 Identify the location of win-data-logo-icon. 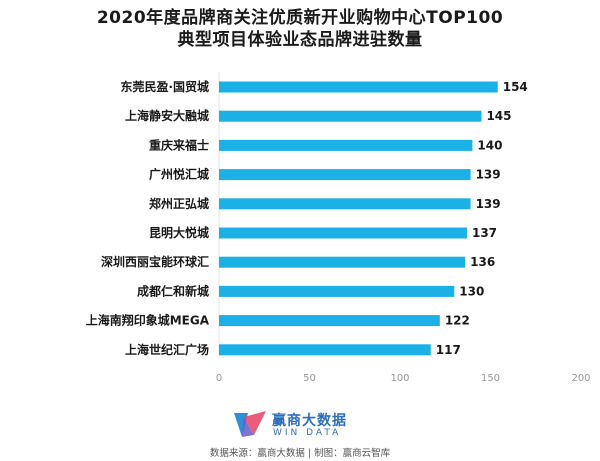
(250, 424).